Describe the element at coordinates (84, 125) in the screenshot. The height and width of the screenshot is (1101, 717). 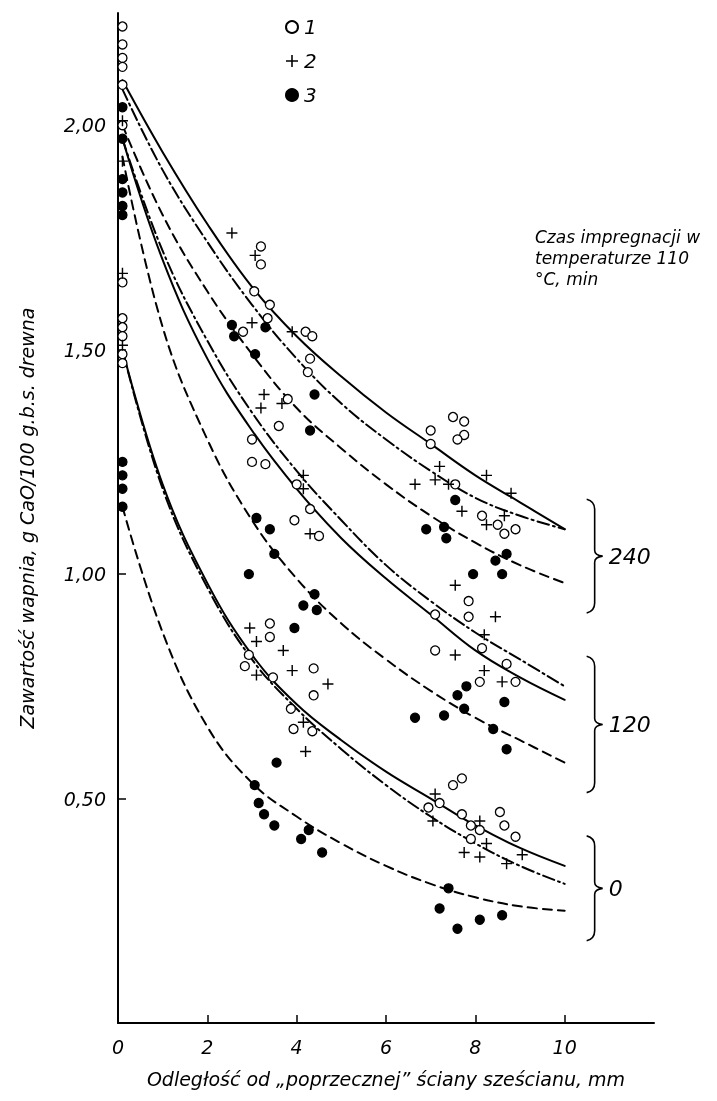
I see `y-tick-label: 2,00` at that location.